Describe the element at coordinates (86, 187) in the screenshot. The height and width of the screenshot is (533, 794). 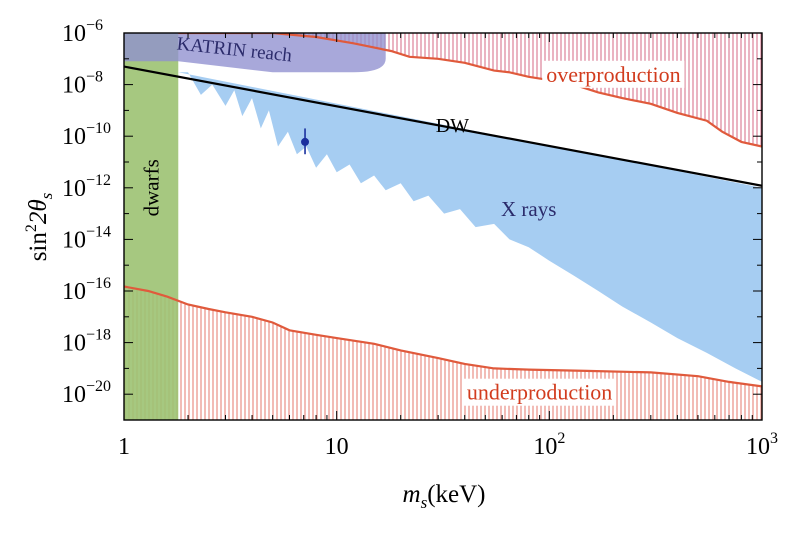
I see `y-tick-label: 10⁻¹²` at that location.